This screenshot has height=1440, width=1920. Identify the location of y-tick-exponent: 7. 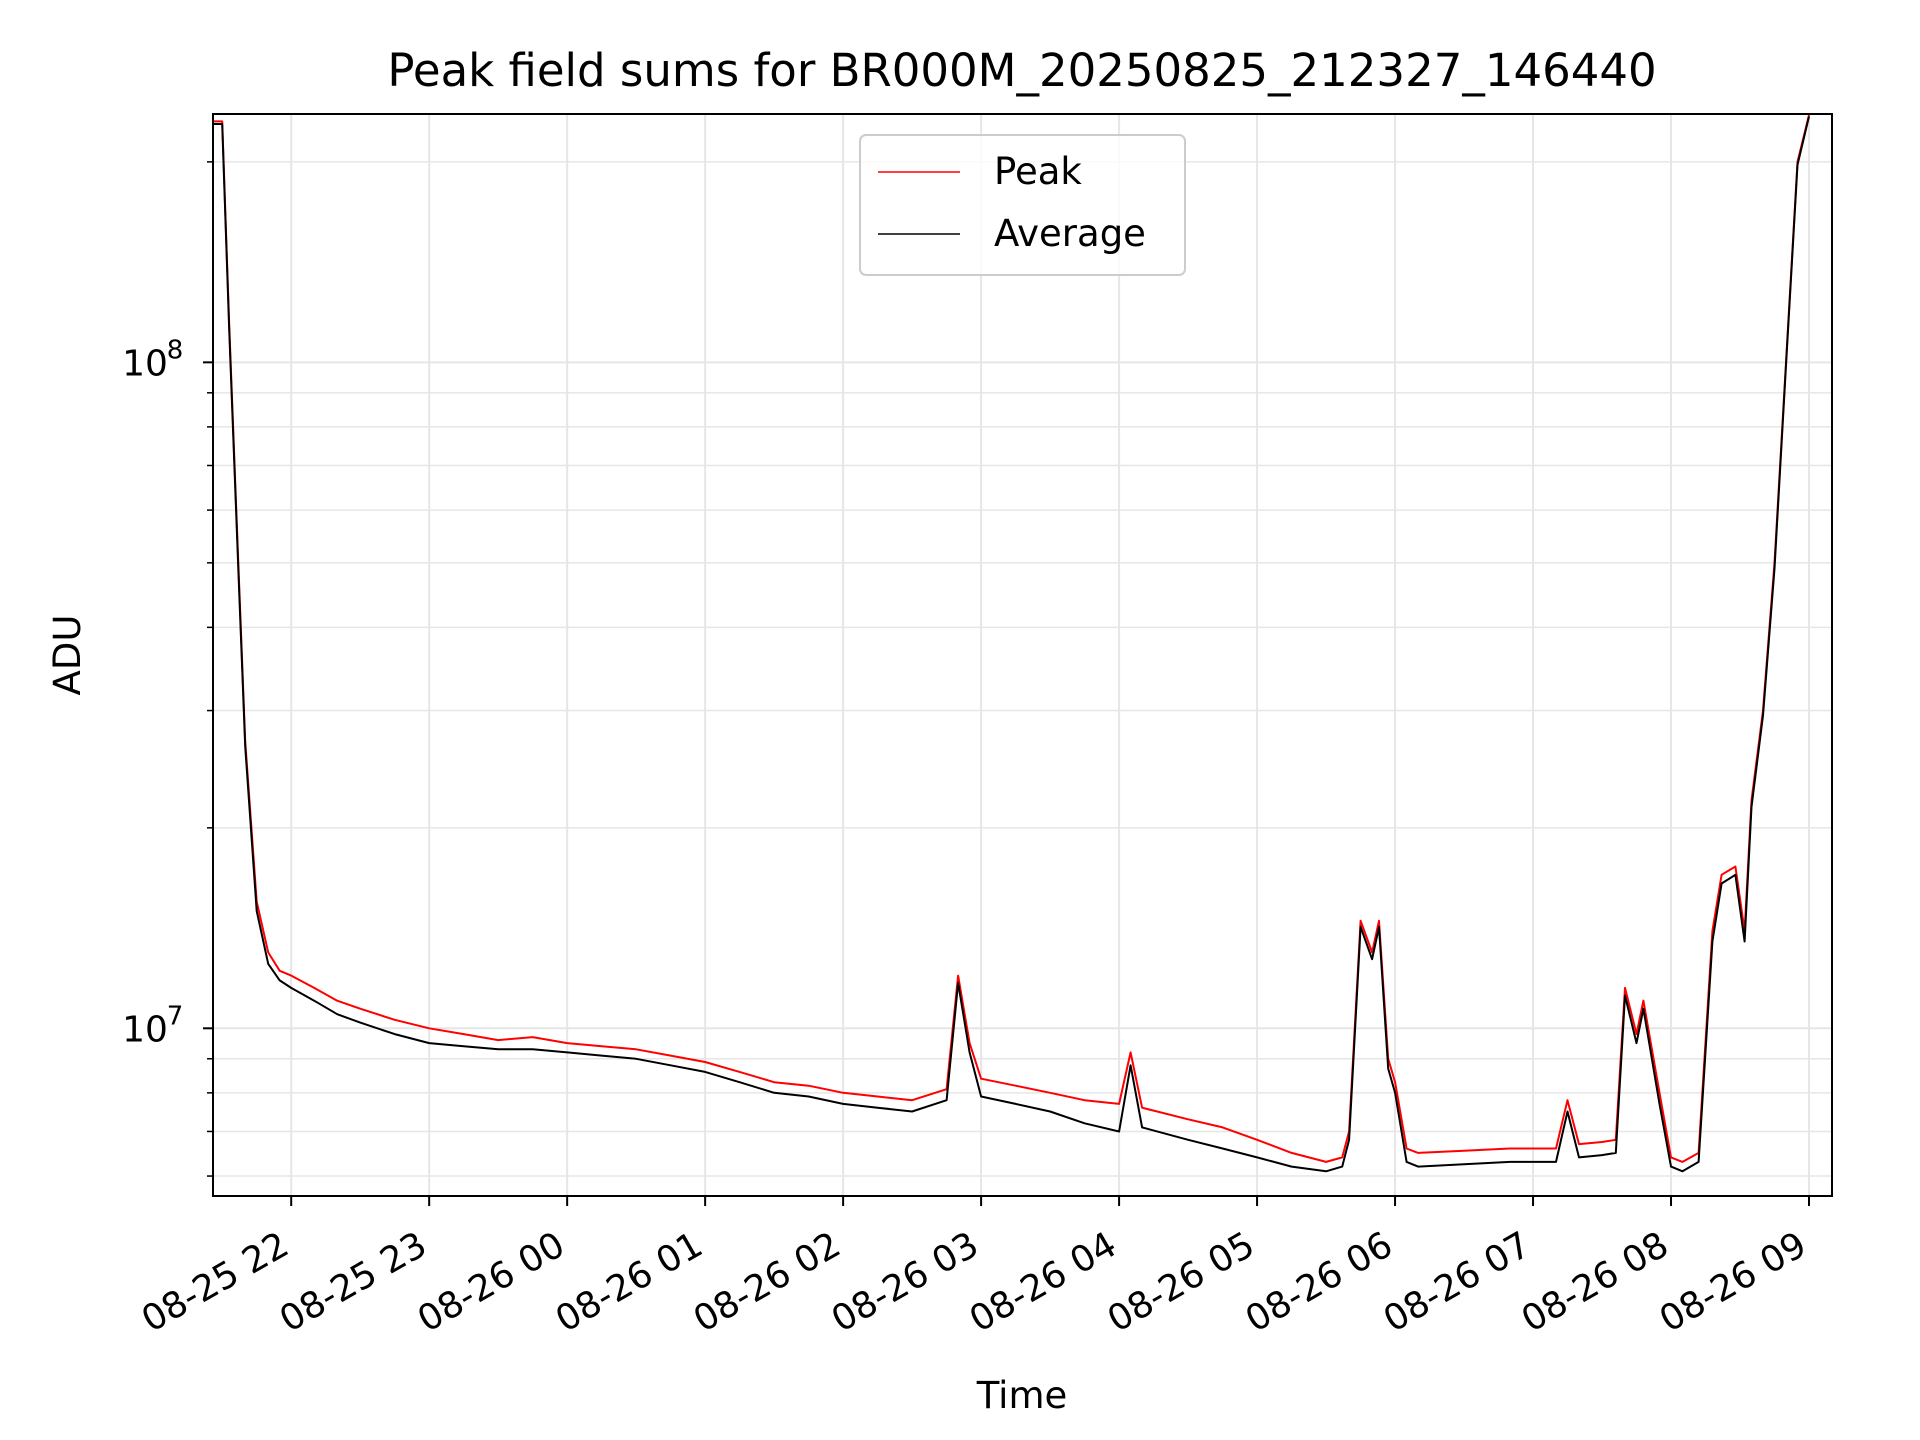
(175, 1016).